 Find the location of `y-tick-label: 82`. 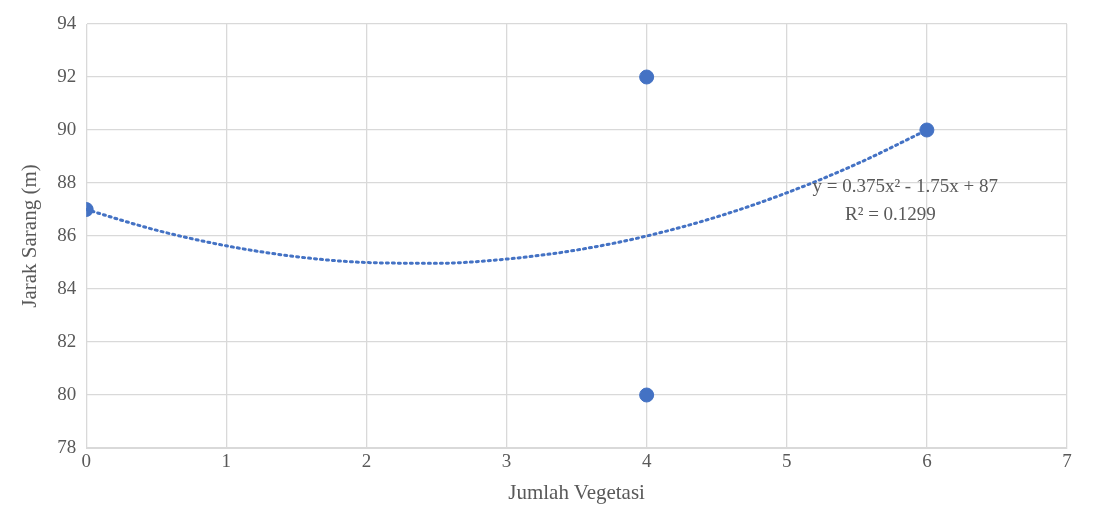

y-tick-label: 82 is located at coordinates (67, 340).